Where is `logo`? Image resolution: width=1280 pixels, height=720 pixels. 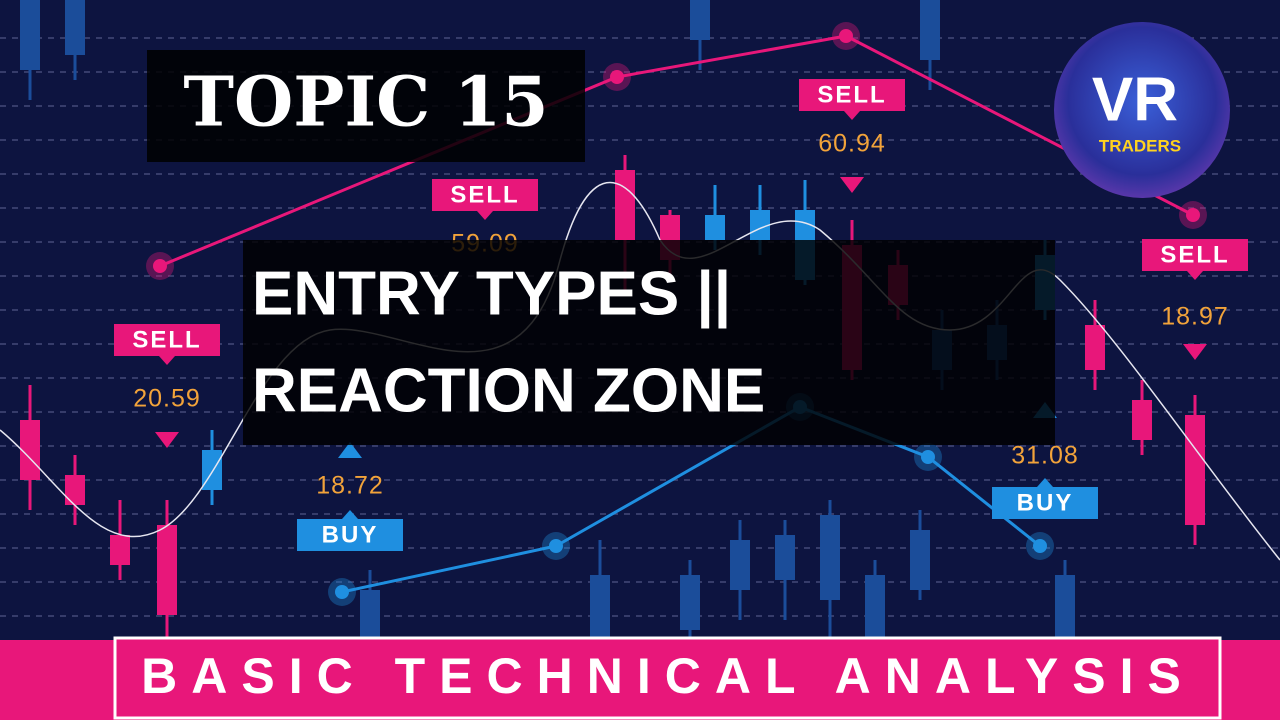 logo is located at coordinates (1142, 110).